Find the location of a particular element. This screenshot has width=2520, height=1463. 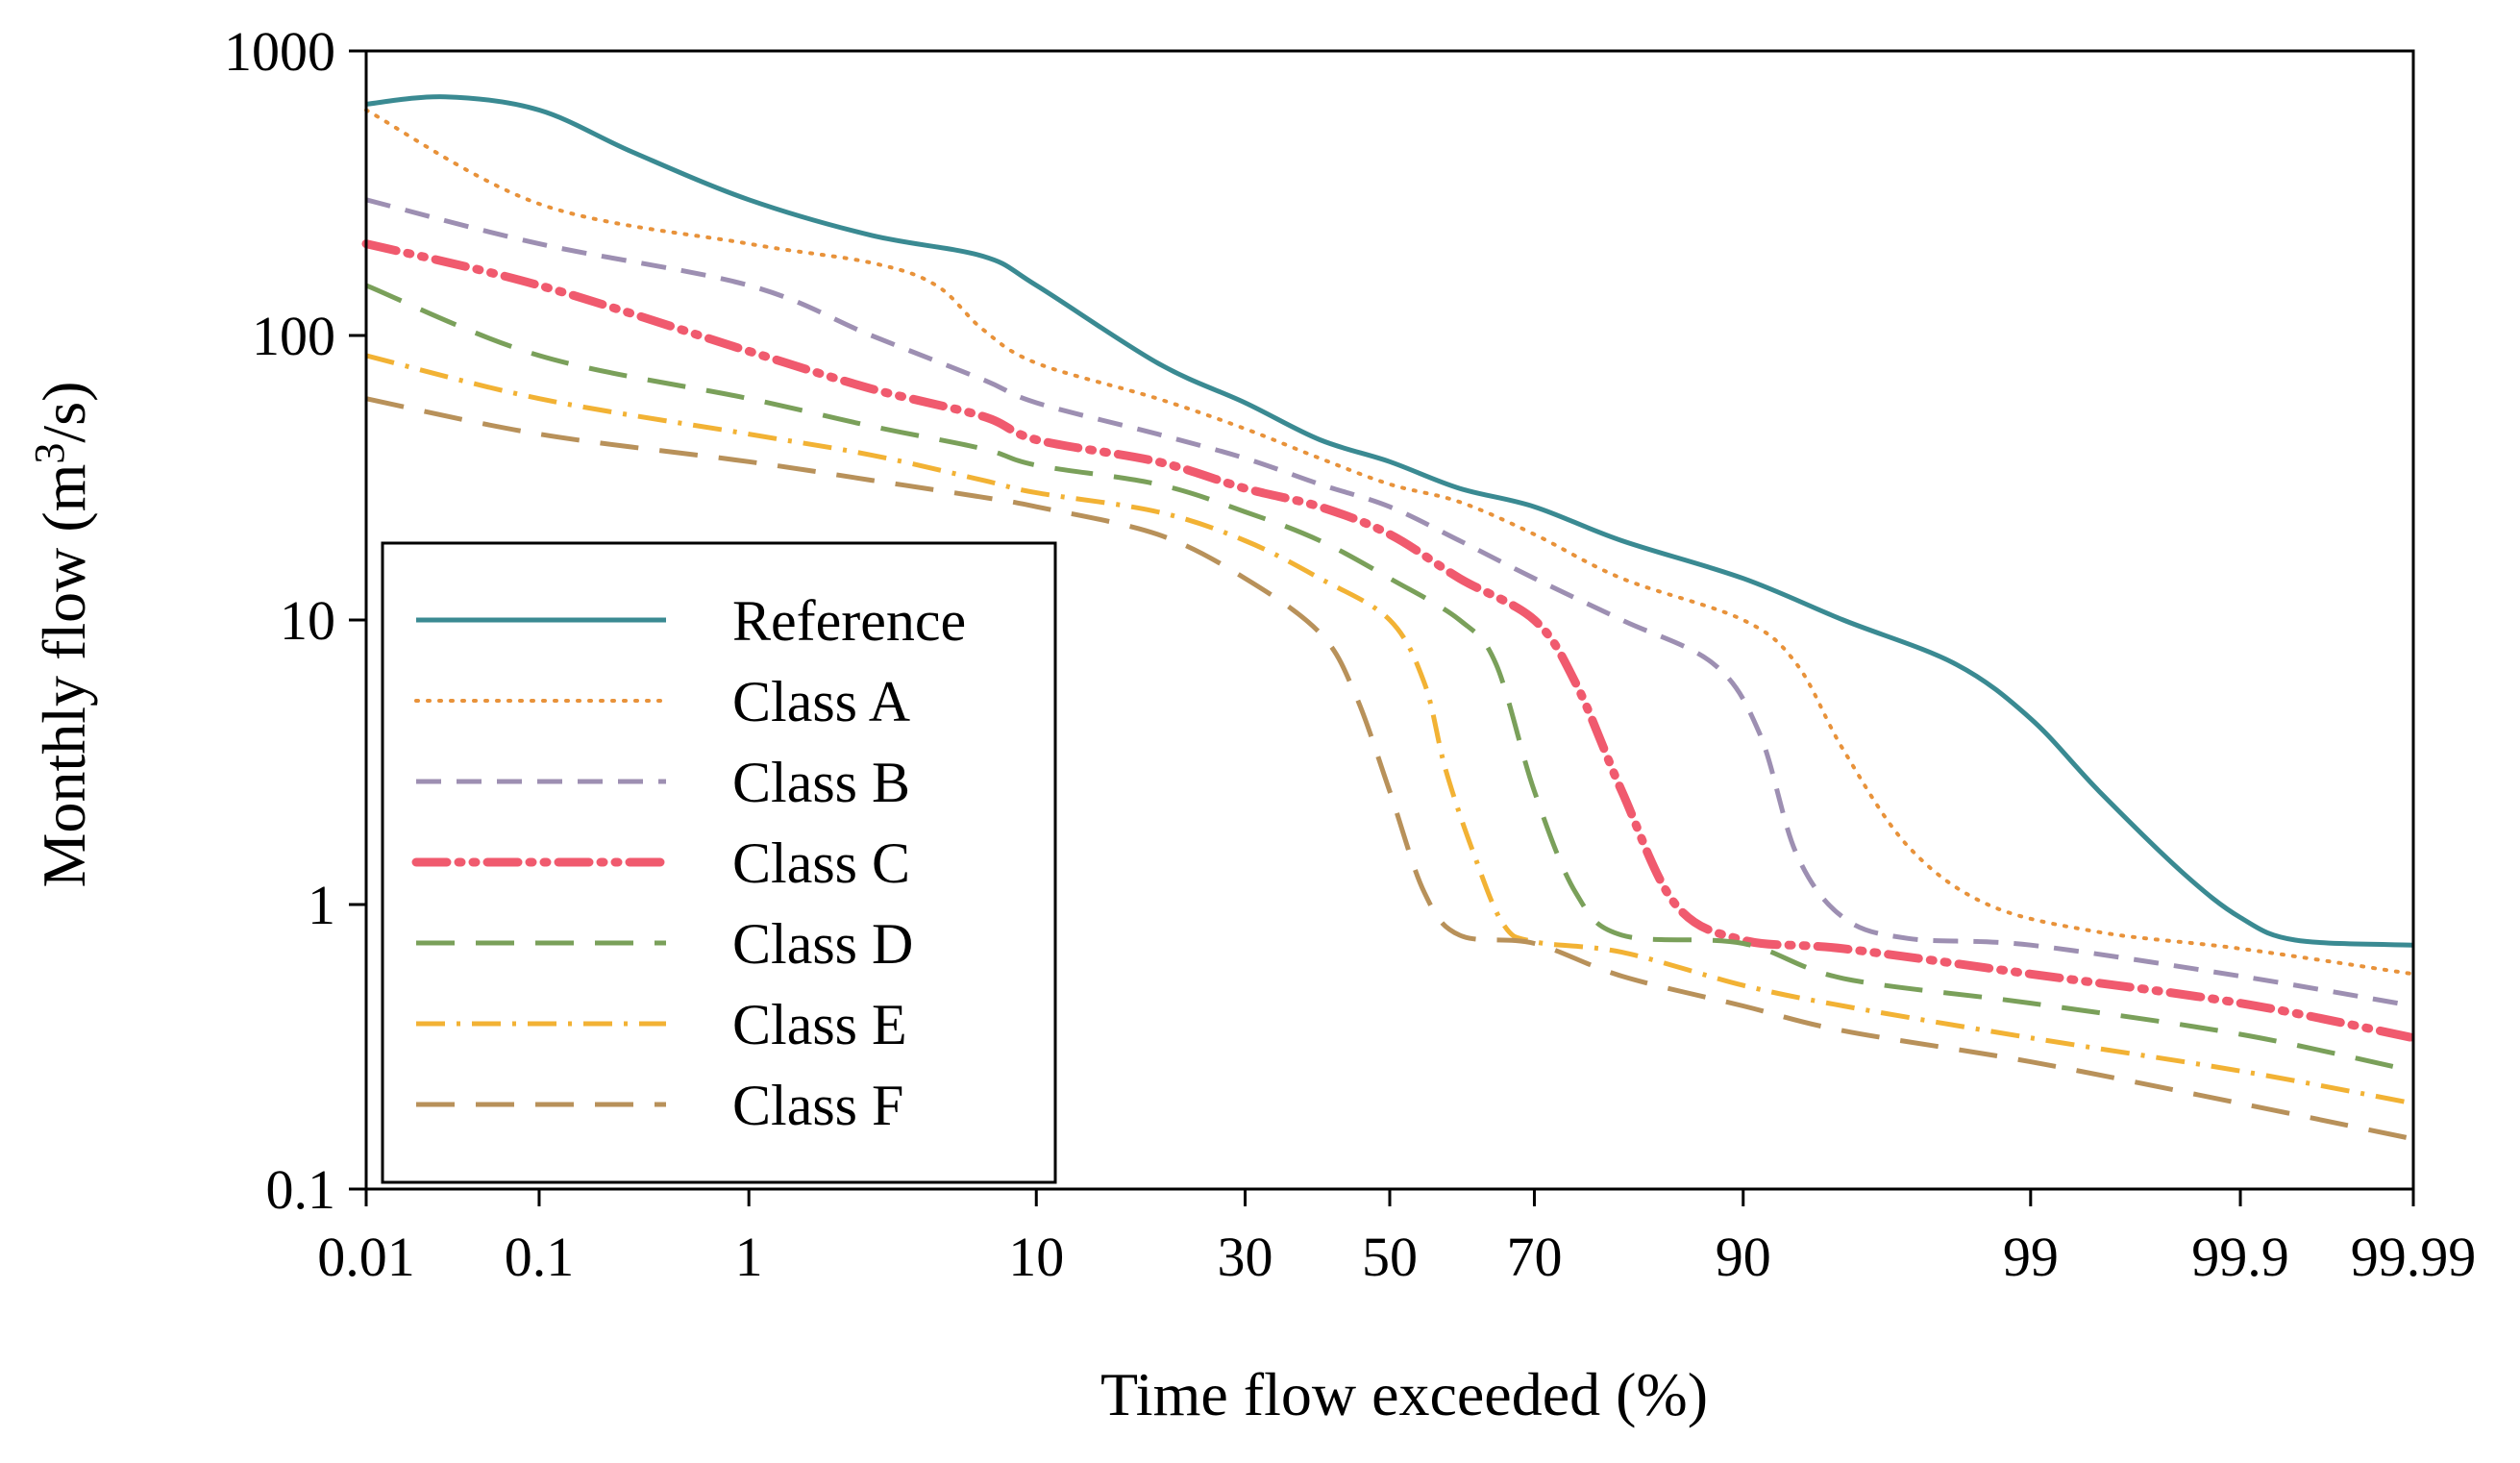

x-axis-title: Time flow exceeded (%) is located at coordinates (1404, 1394).